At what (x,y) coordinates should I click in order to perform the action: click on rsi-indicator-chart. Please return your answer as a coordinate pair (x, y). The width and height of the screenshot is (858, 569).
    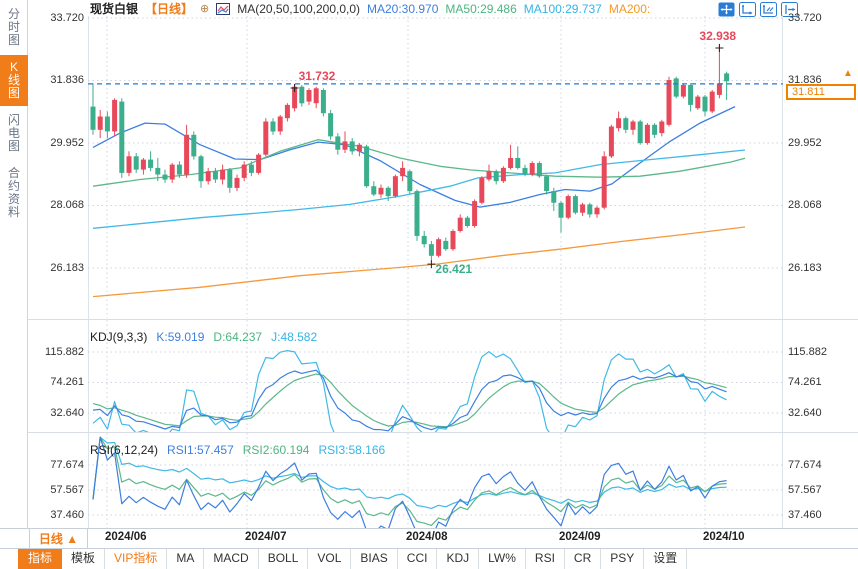
    Looking at the image, I should click on (435, 480).